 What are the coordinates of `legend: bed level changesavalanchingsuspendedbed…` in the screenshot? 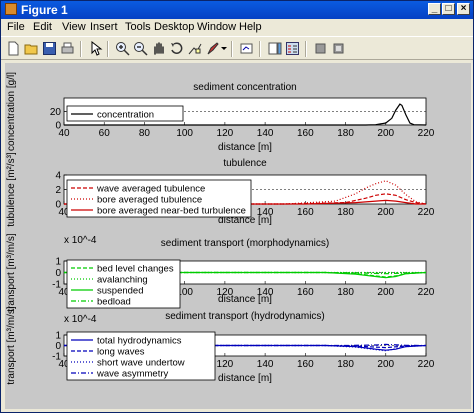 It's located at (123, 284).